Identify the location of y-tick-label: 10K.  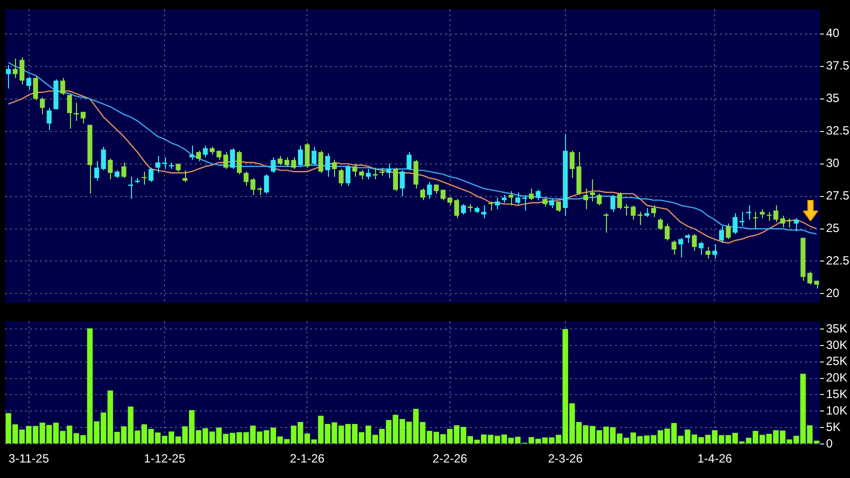
(837, 410).